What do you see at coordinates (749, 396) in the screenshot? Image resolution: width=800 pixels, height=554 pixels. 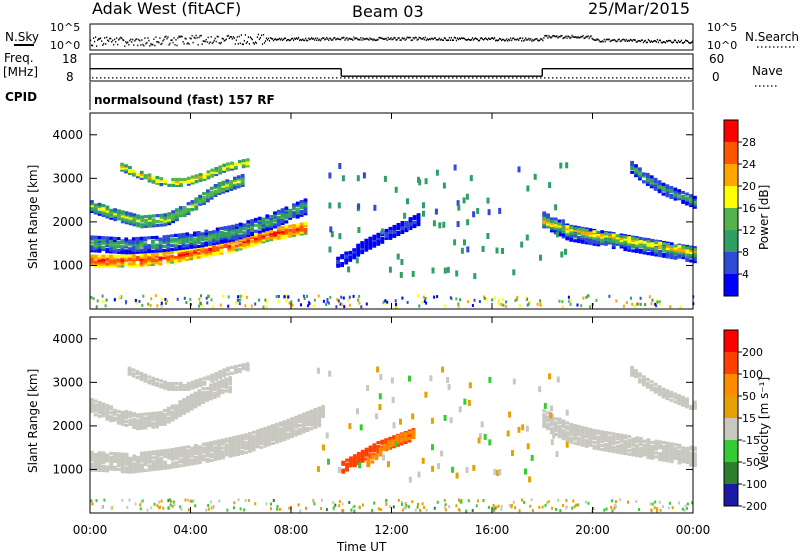 I see `colorbar-tick-label: 50` at bounding box center [749, 396].